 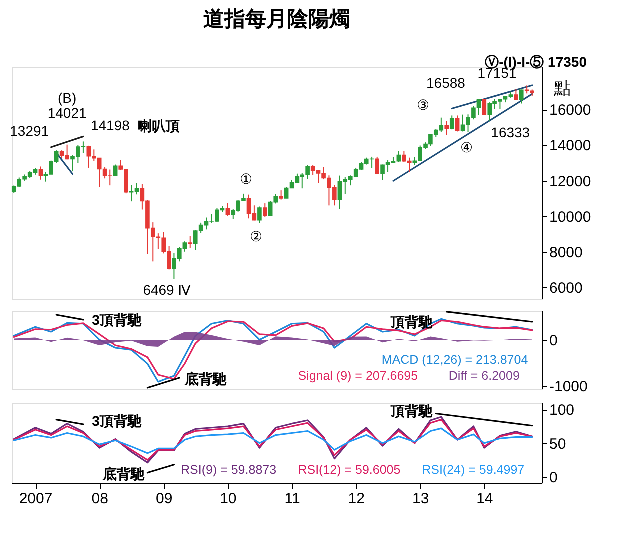 I want to click on y-tick-label: 50, so click(x=558, y=444).